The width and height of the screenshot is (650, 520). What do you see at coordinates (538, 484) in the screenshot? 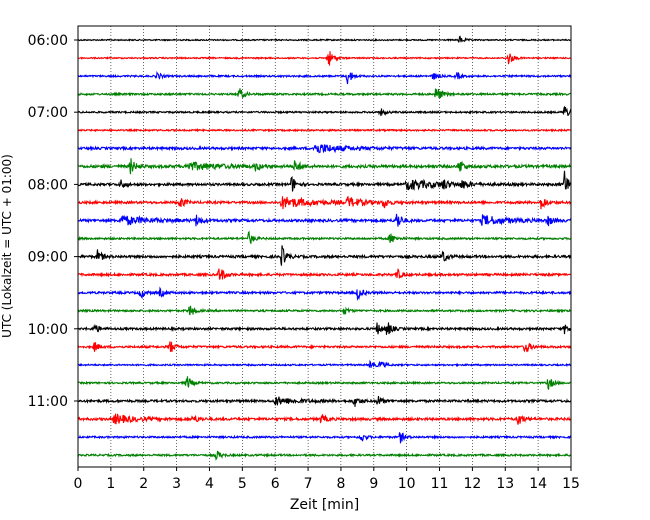
I see `x-tick-label-14: 14` at bounding box center [538, 484].